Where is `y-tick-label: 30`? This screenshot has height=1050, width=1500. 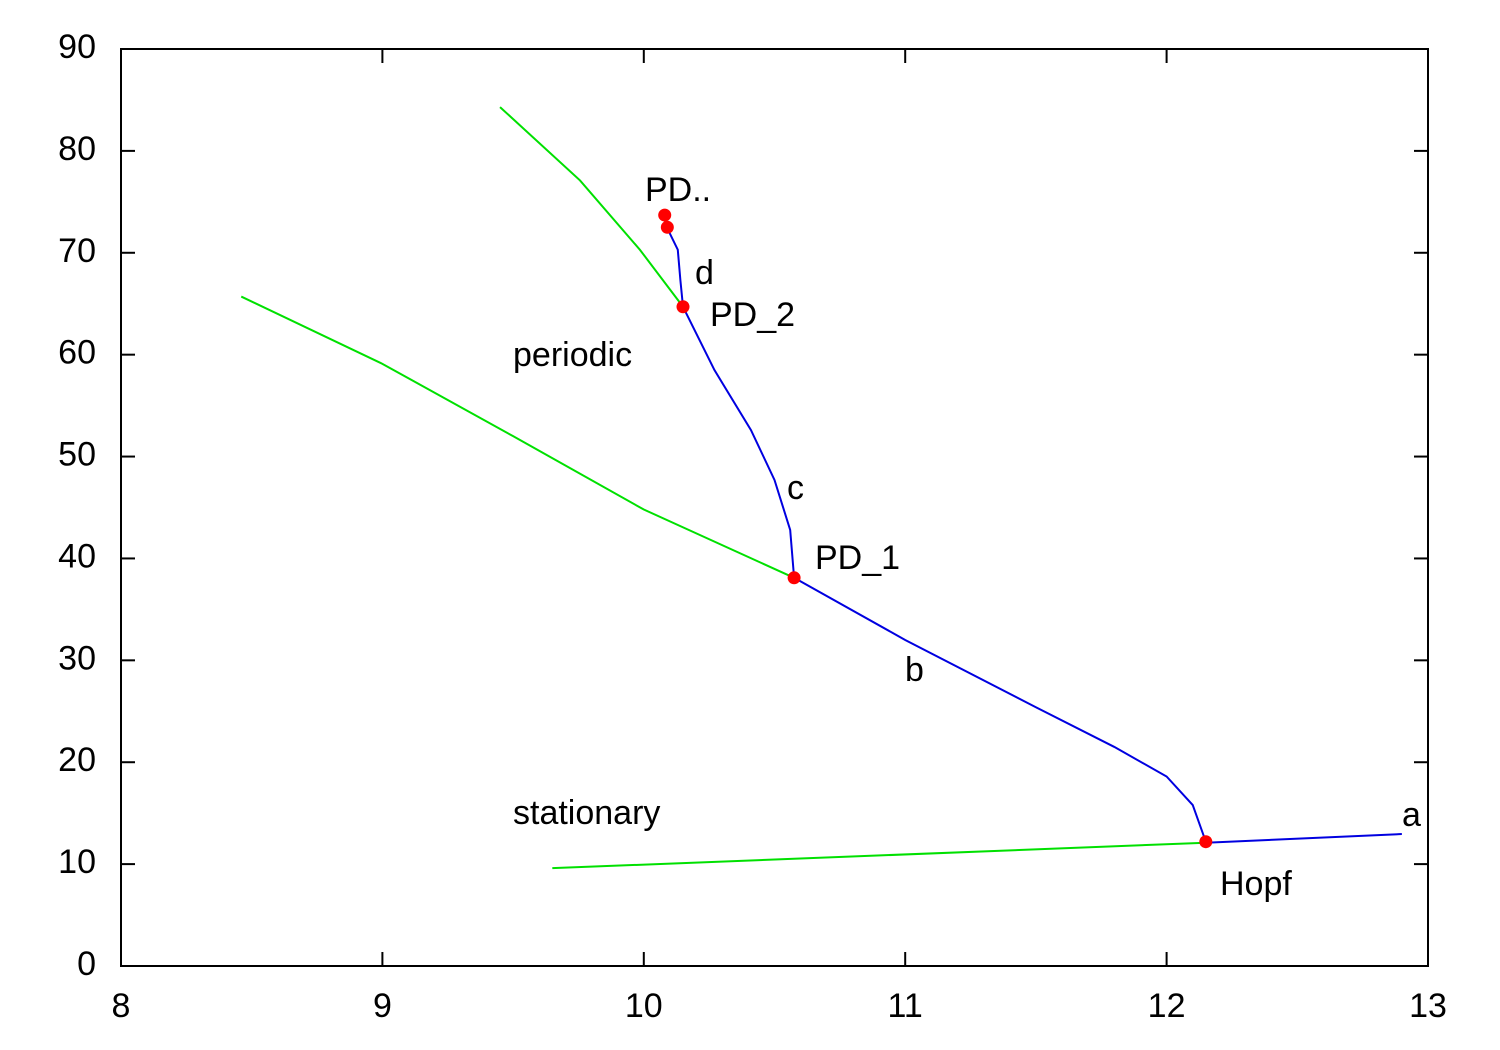
y-tick-label: 30 is located at coordinates (77, 658).